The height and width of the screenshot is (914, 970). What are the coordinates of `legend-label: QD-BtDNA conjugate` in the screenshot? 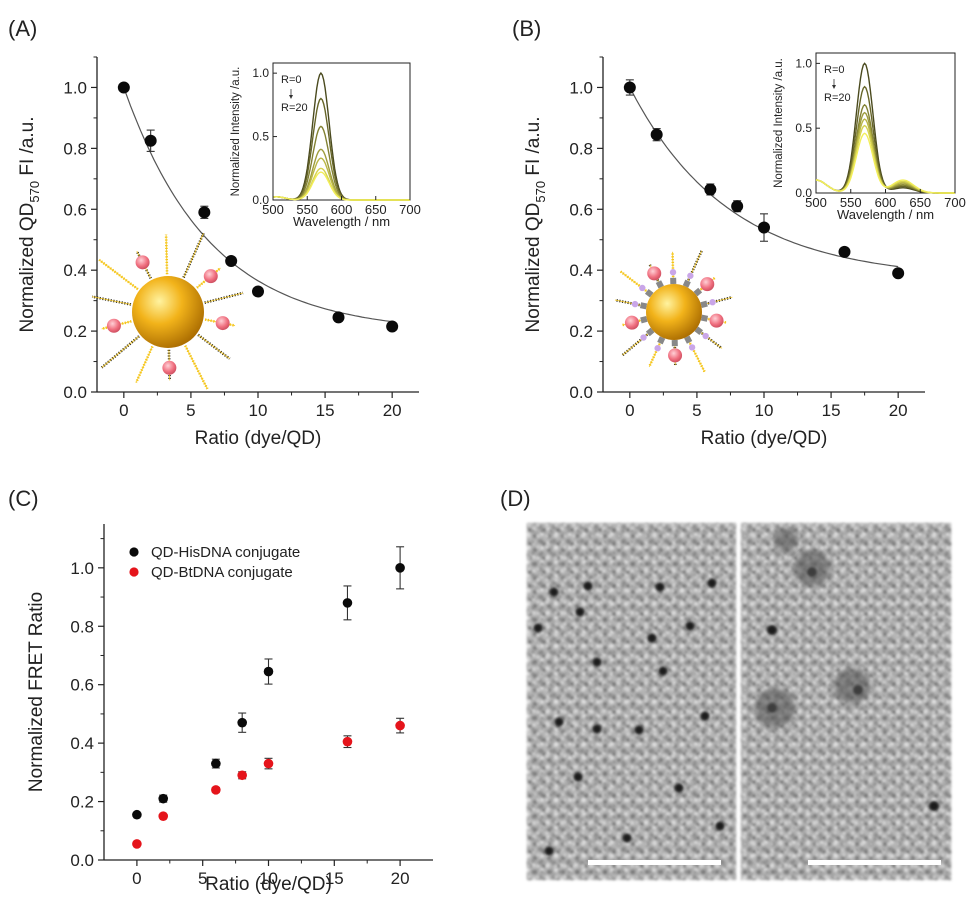 It's located at (222, 572).